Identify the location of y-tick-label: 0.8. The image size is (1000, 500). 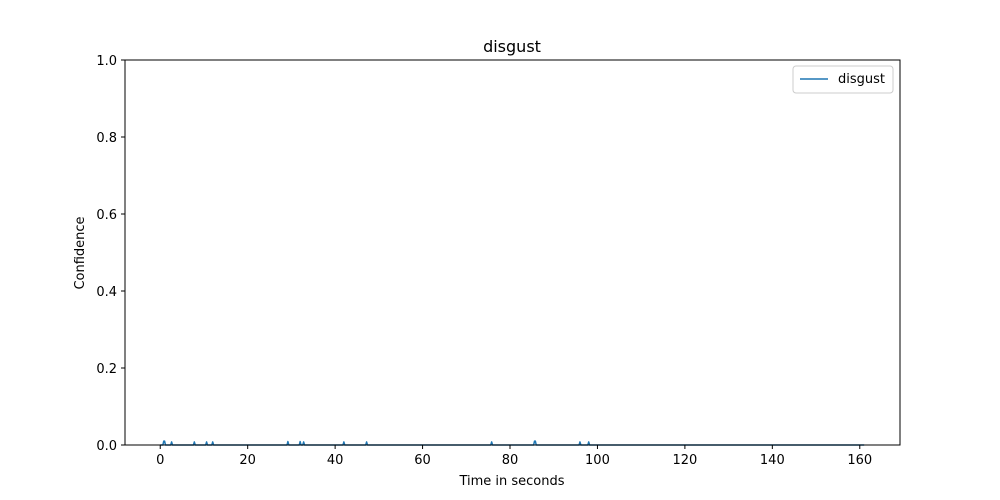
(106, 138).